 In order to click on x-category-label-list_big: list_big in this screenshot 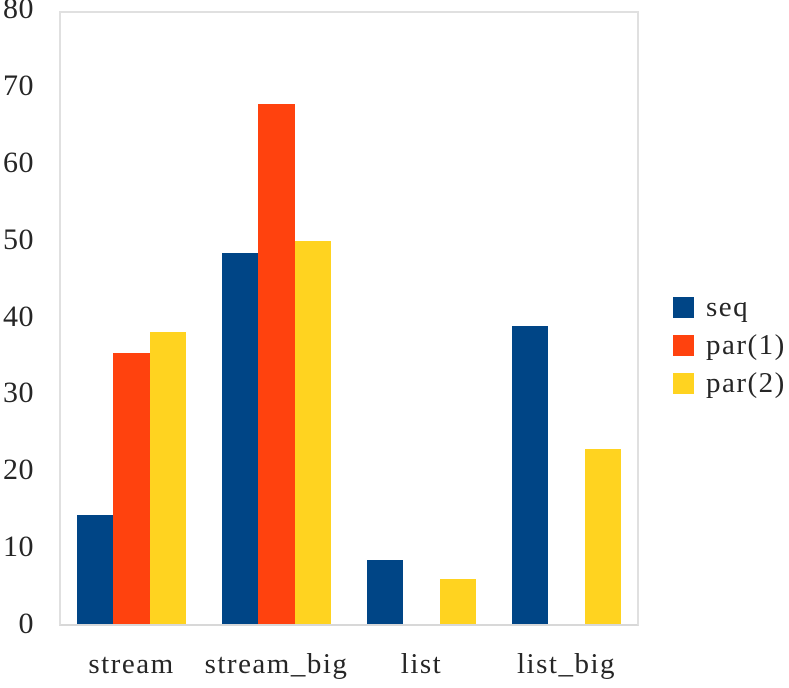, I will do `click(566, 664)`.